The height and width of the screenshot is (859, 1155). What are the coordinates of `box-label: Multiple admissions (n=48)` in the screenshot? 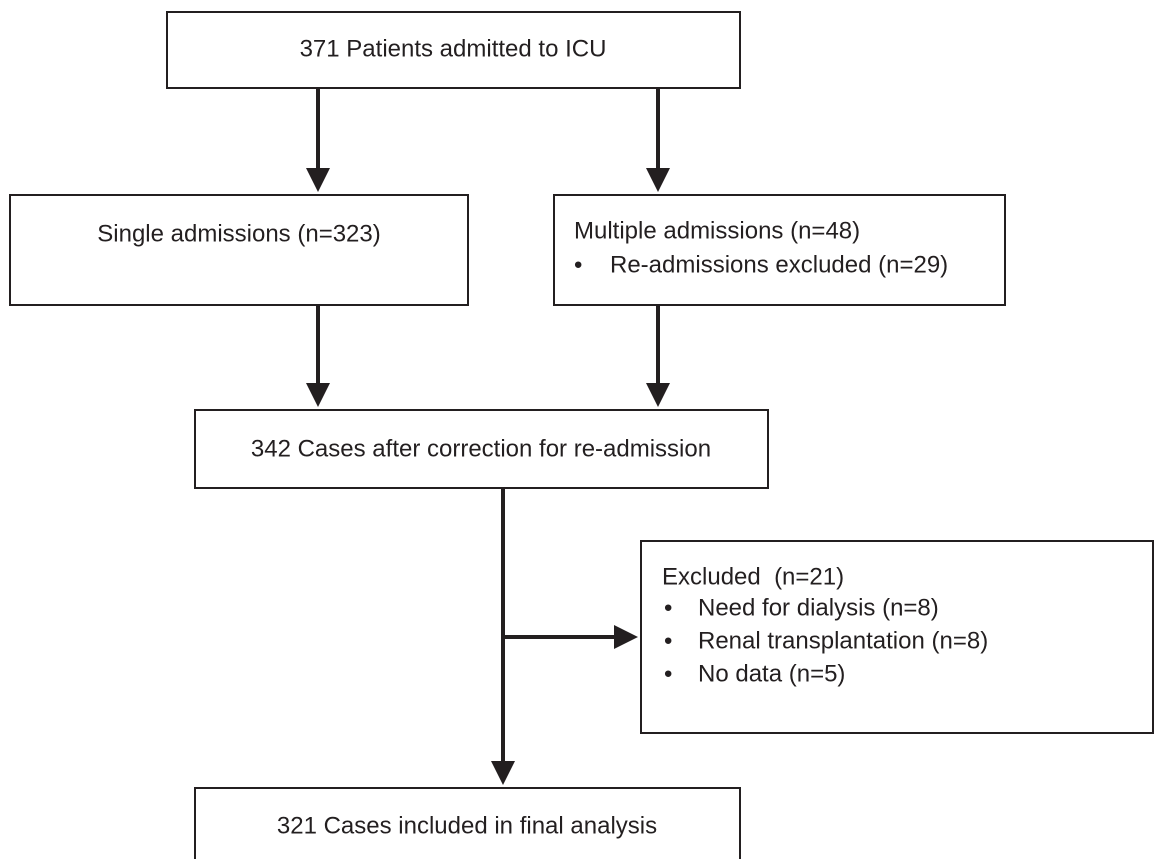 It's located at (717, 230).